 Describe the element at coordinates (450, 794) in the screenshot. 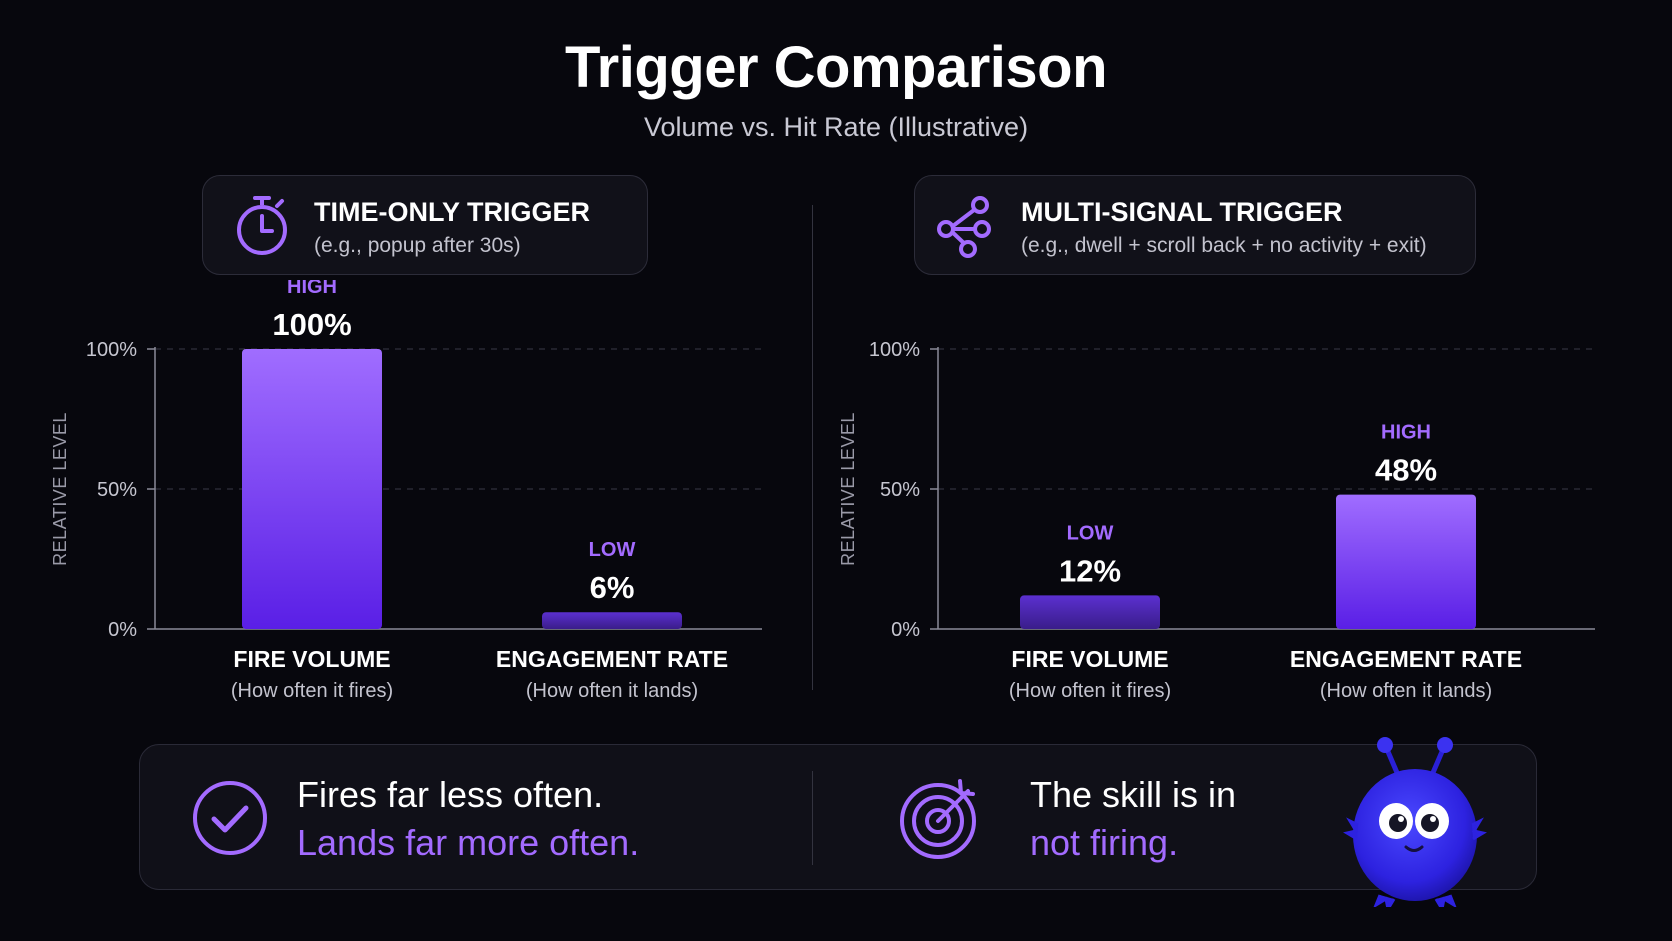

I see `summary-left-line1: Fires far less often.` at that location.